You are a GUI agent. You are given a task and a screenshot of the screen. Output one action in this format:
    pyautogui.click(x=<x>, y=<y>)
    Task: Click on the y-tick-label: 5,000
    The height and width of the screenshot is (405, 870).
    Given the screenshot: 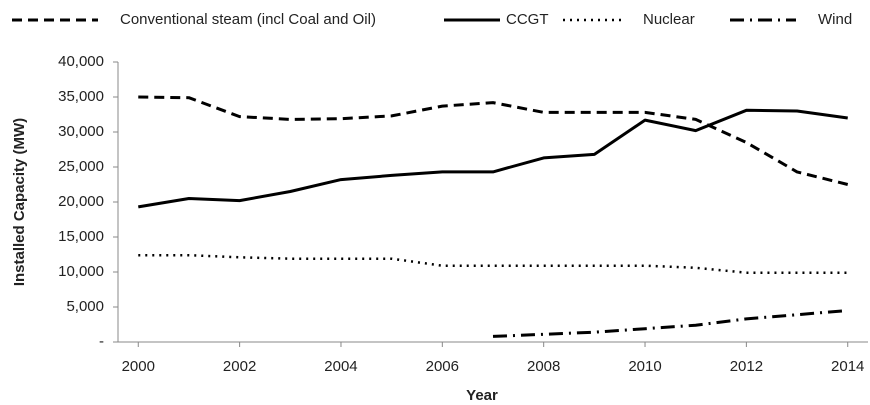 What is the action you would take?
    pyautogui.click(x=85, y=306)
    